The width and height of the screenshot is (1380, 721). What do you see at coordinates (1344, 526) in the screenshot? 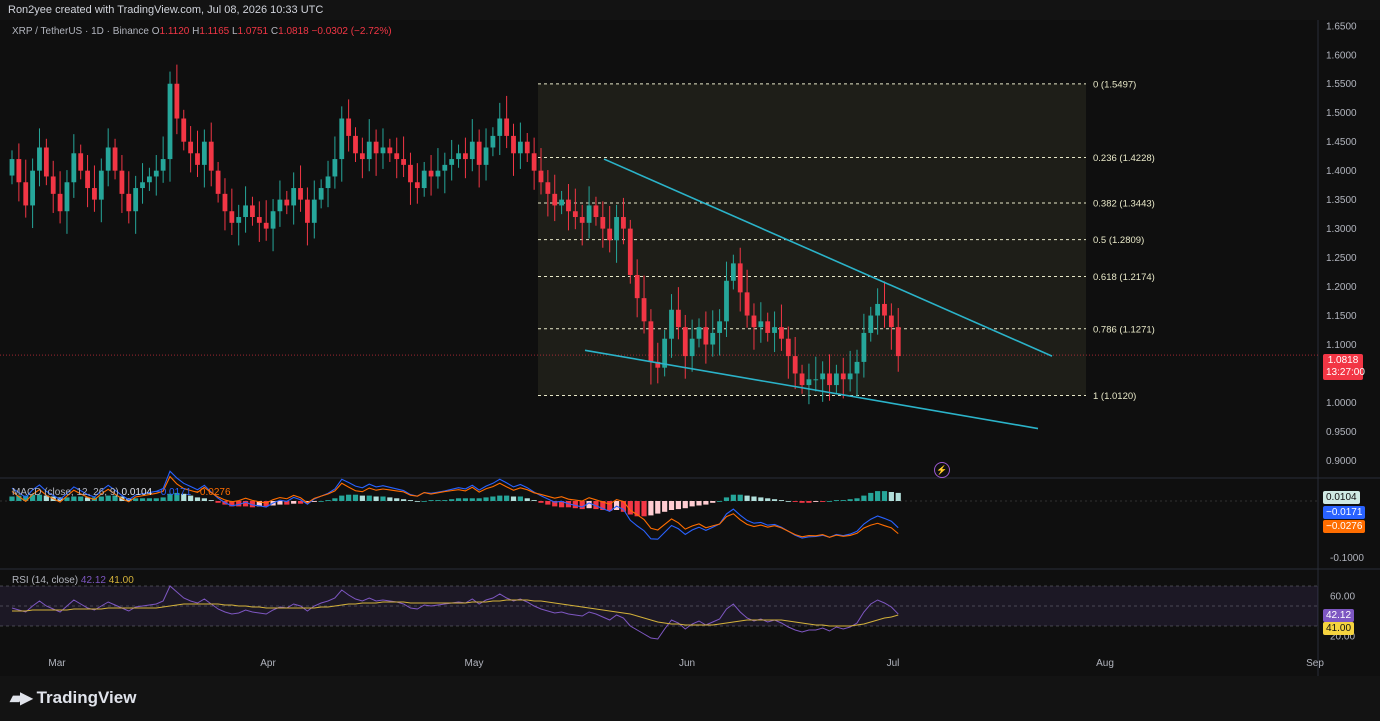
I see `macd-signal-badge: −0.0276` at bounding box center [1344, 526].